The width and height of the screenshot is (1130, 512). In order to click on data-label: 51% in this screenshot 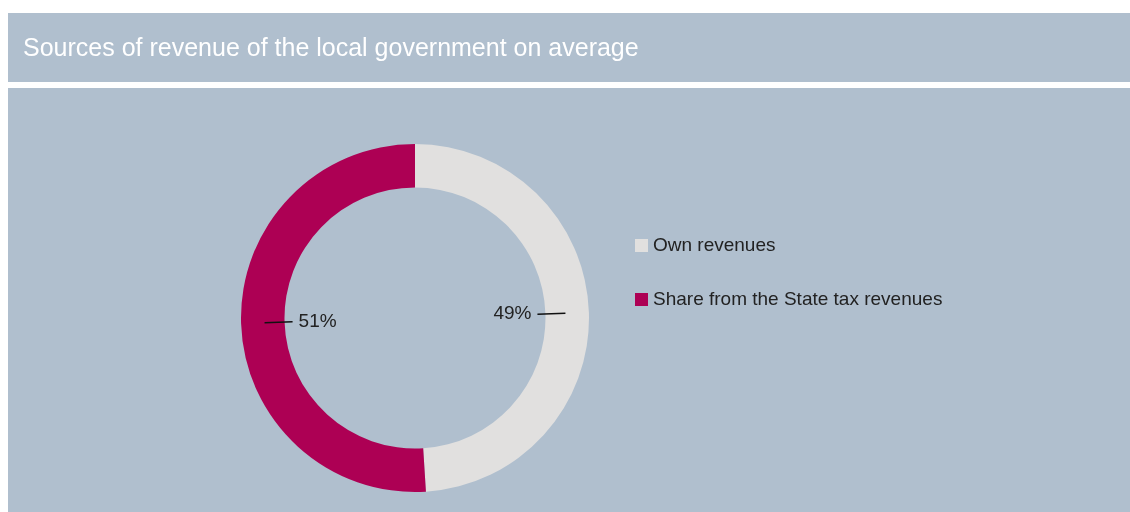, I will do `click(317, 321)`.